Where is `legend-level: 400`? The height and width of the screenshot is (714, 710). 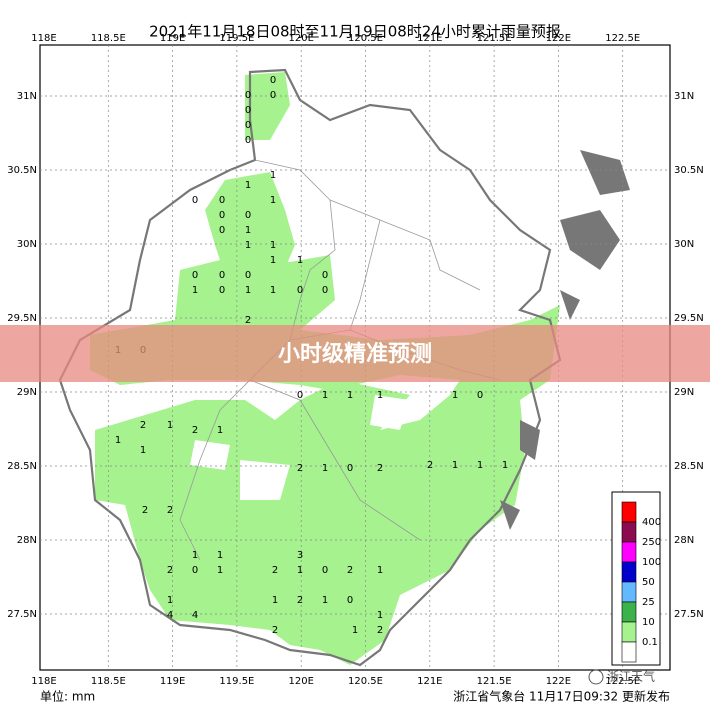
legend-level: 400 is located at coordinates (651, 522).